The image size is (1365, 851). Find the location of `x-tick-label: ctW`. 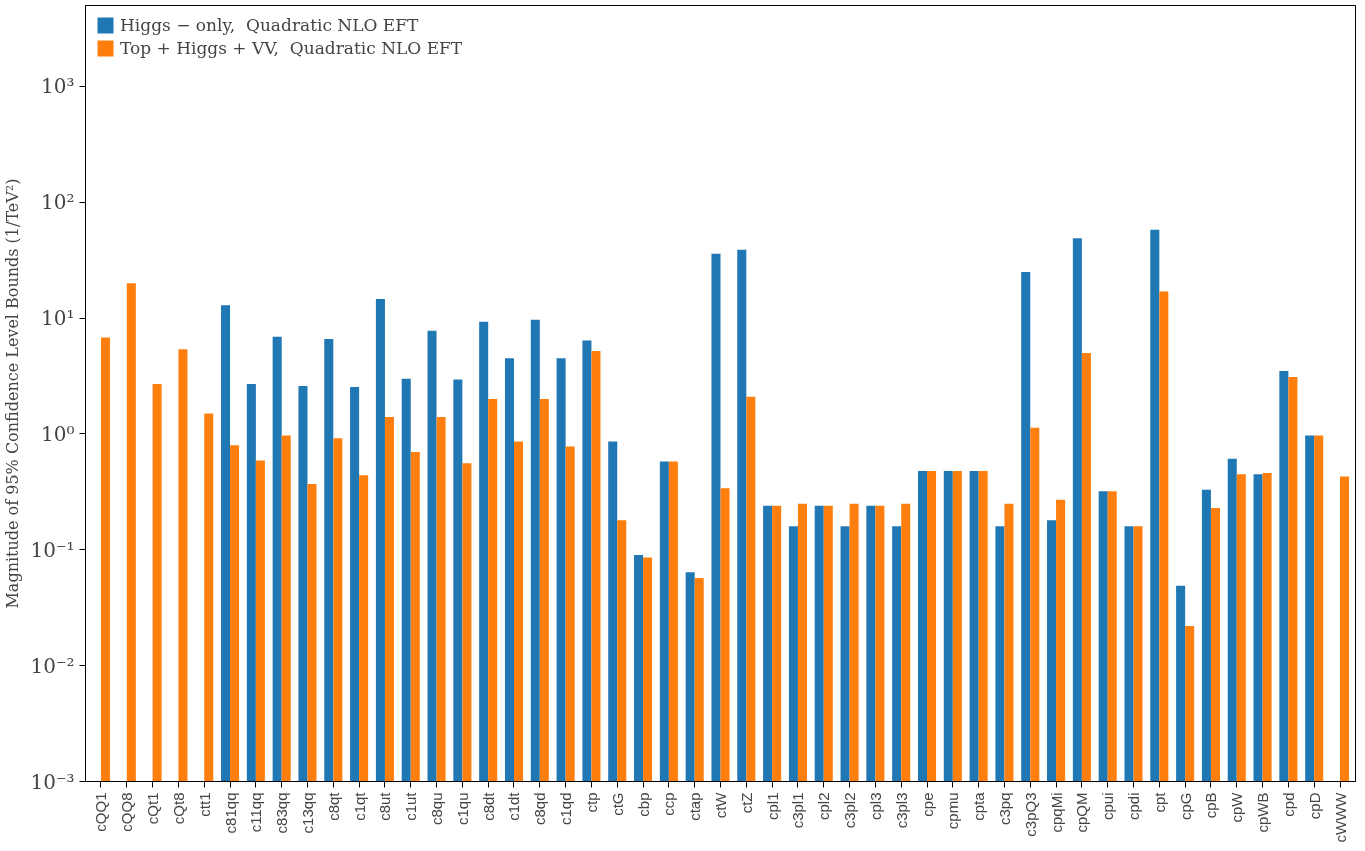

x-tick-label: ctW is located at coordinates (720, 805).